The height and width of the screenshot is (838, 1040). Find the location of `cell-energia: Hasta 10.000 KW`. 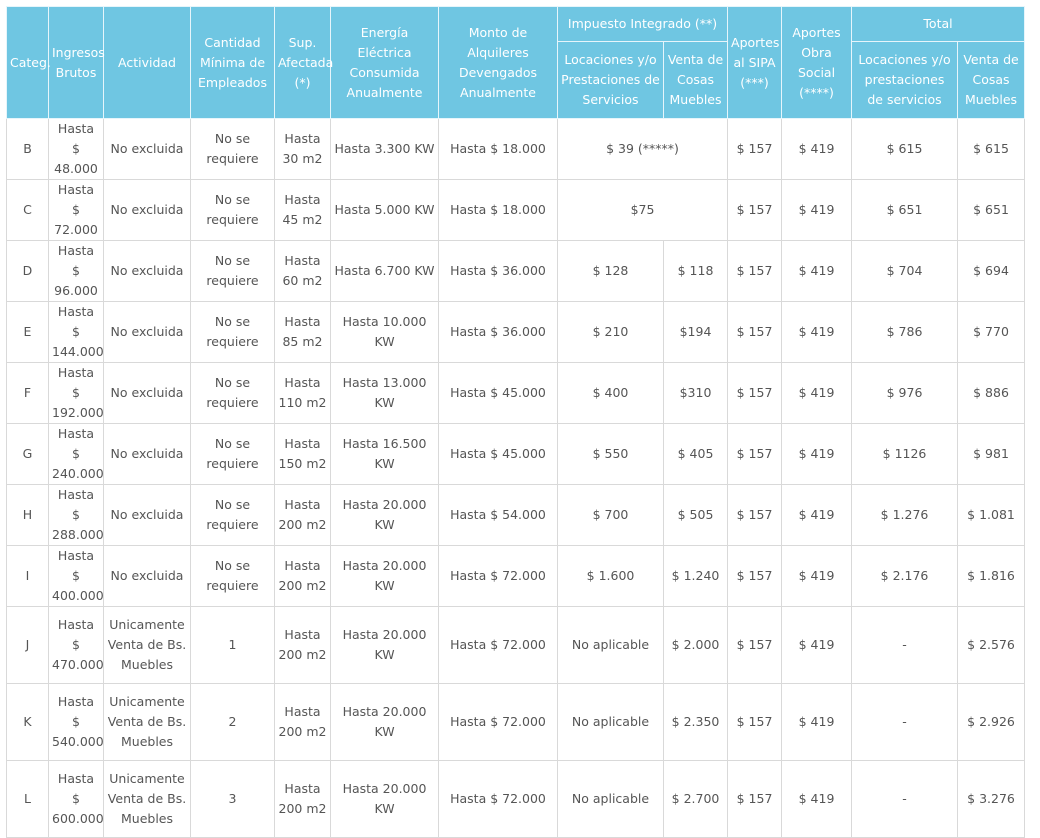

cell-energia: Hasta 10.000 KW is located at coordinates (384, 332).